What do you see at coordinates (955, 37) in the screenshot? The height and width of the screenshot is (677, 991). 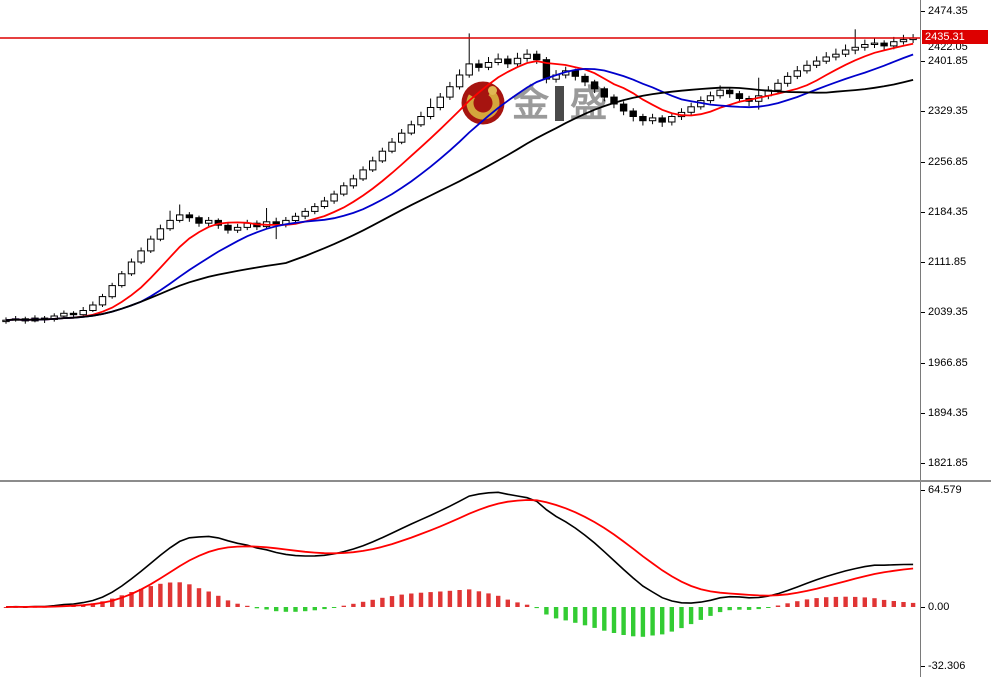 I see `current-price-badge: 2435.31` at bounding box center [955, 37].